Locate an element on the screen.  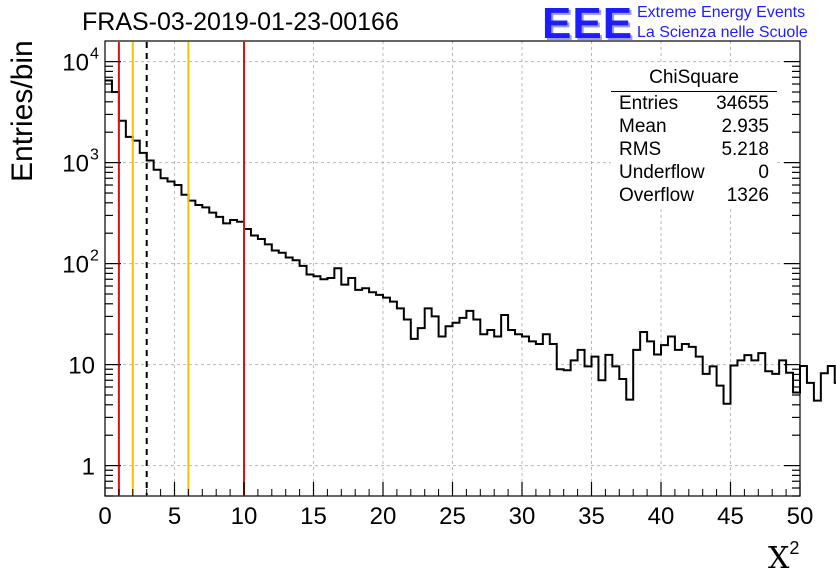
x-tick-label: 50 is located at coordinates (800, 516).